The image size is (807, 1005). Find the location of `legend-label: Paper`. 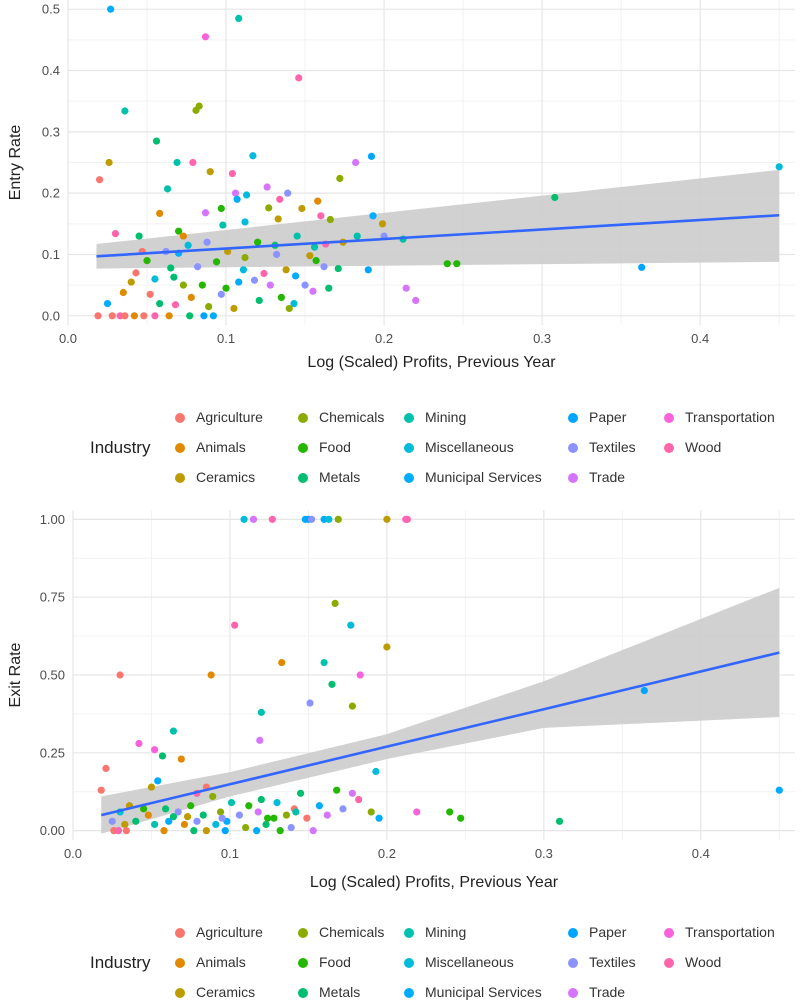

legend-label: Paper is located at coordinates (608, 932).